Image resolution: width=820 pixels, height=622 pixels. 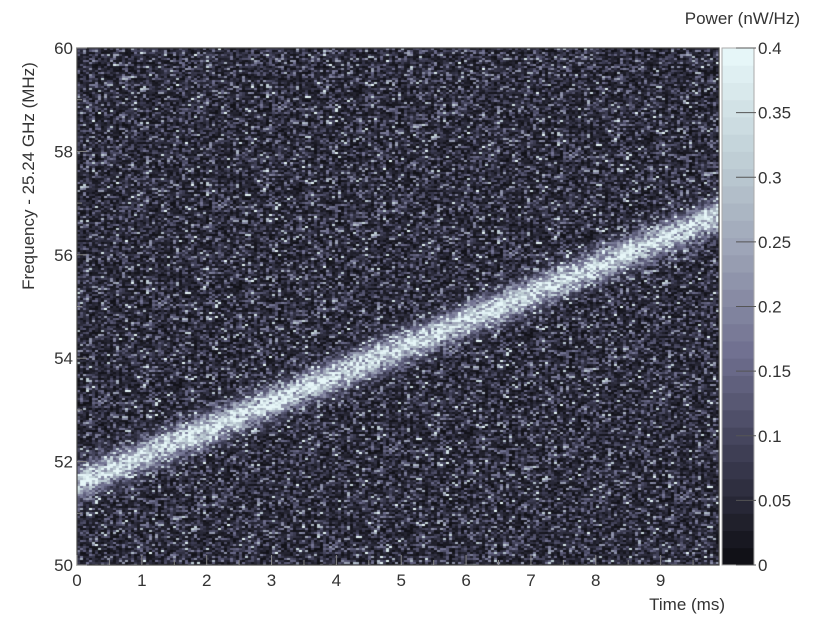 What do you see at coordinates (774, 371) in the screenshot?
I see `colorbar-tick-label: 0.15` at bounding box center [774, 371].